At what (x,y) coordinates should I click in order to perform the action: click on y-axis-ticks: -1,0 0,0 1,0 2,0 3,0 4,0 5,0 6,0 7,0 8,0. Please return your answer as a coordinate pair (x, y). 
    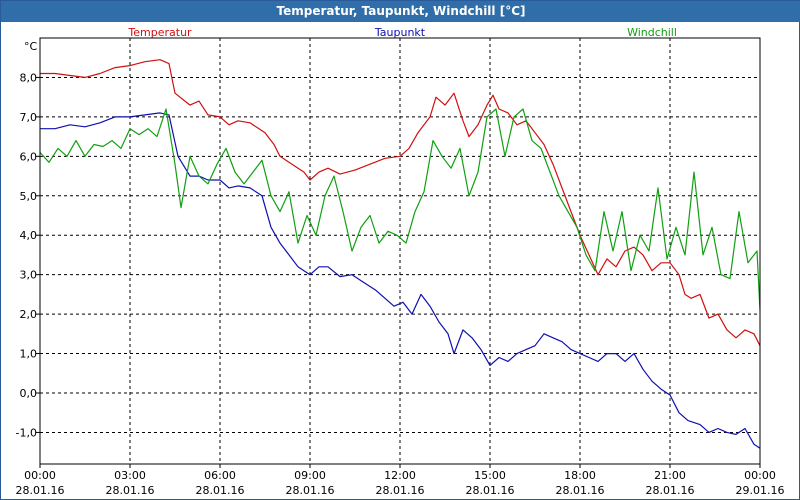
    Looking at the image, I should click on (28, 255).